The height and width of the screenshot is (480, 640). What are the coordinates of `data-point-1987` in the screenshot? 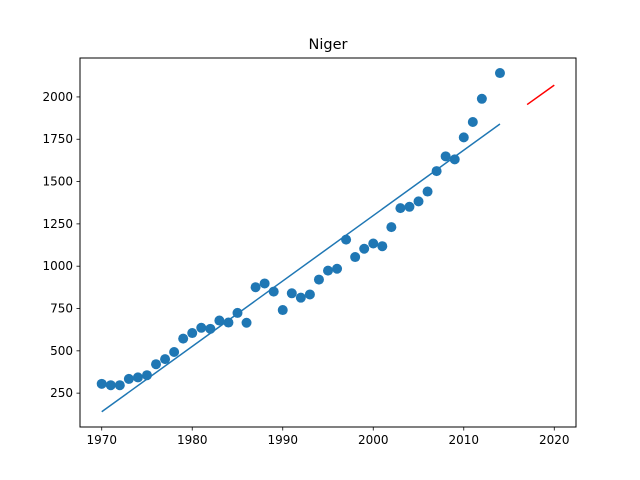 It's located at (255, 287).